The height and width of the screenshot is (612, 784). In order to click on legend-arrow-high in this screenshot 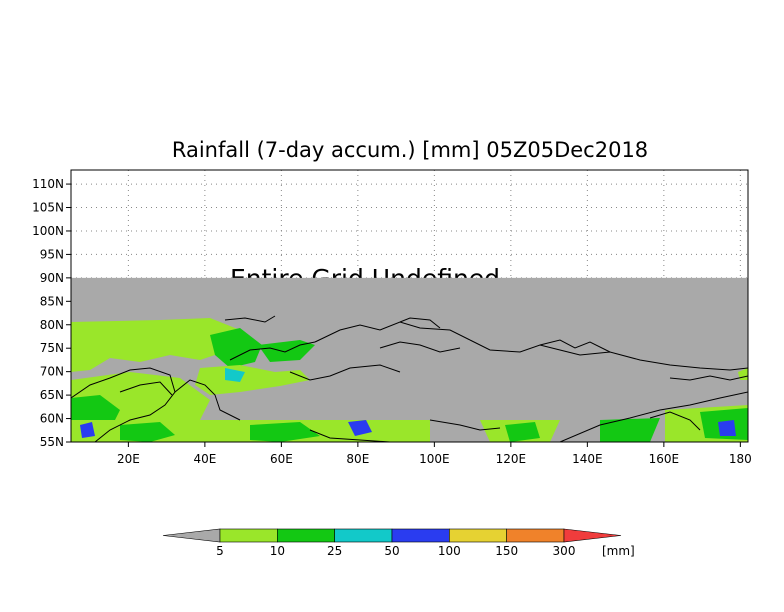, I will do `click(592, 535)`.